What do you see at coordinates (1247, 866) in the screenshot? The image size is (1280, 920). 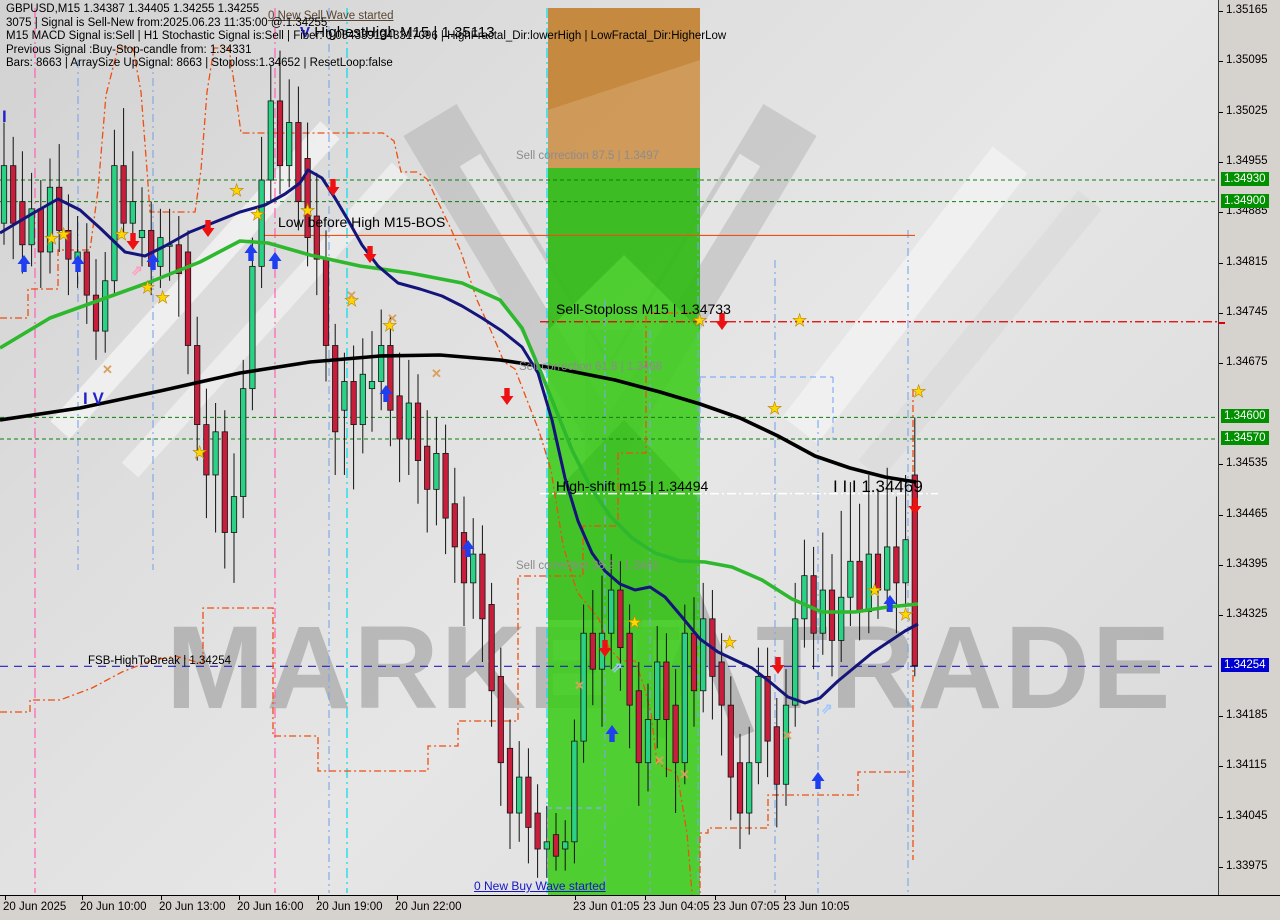 I see `price-label: 1.33975` at bounding box center [1247, 866].